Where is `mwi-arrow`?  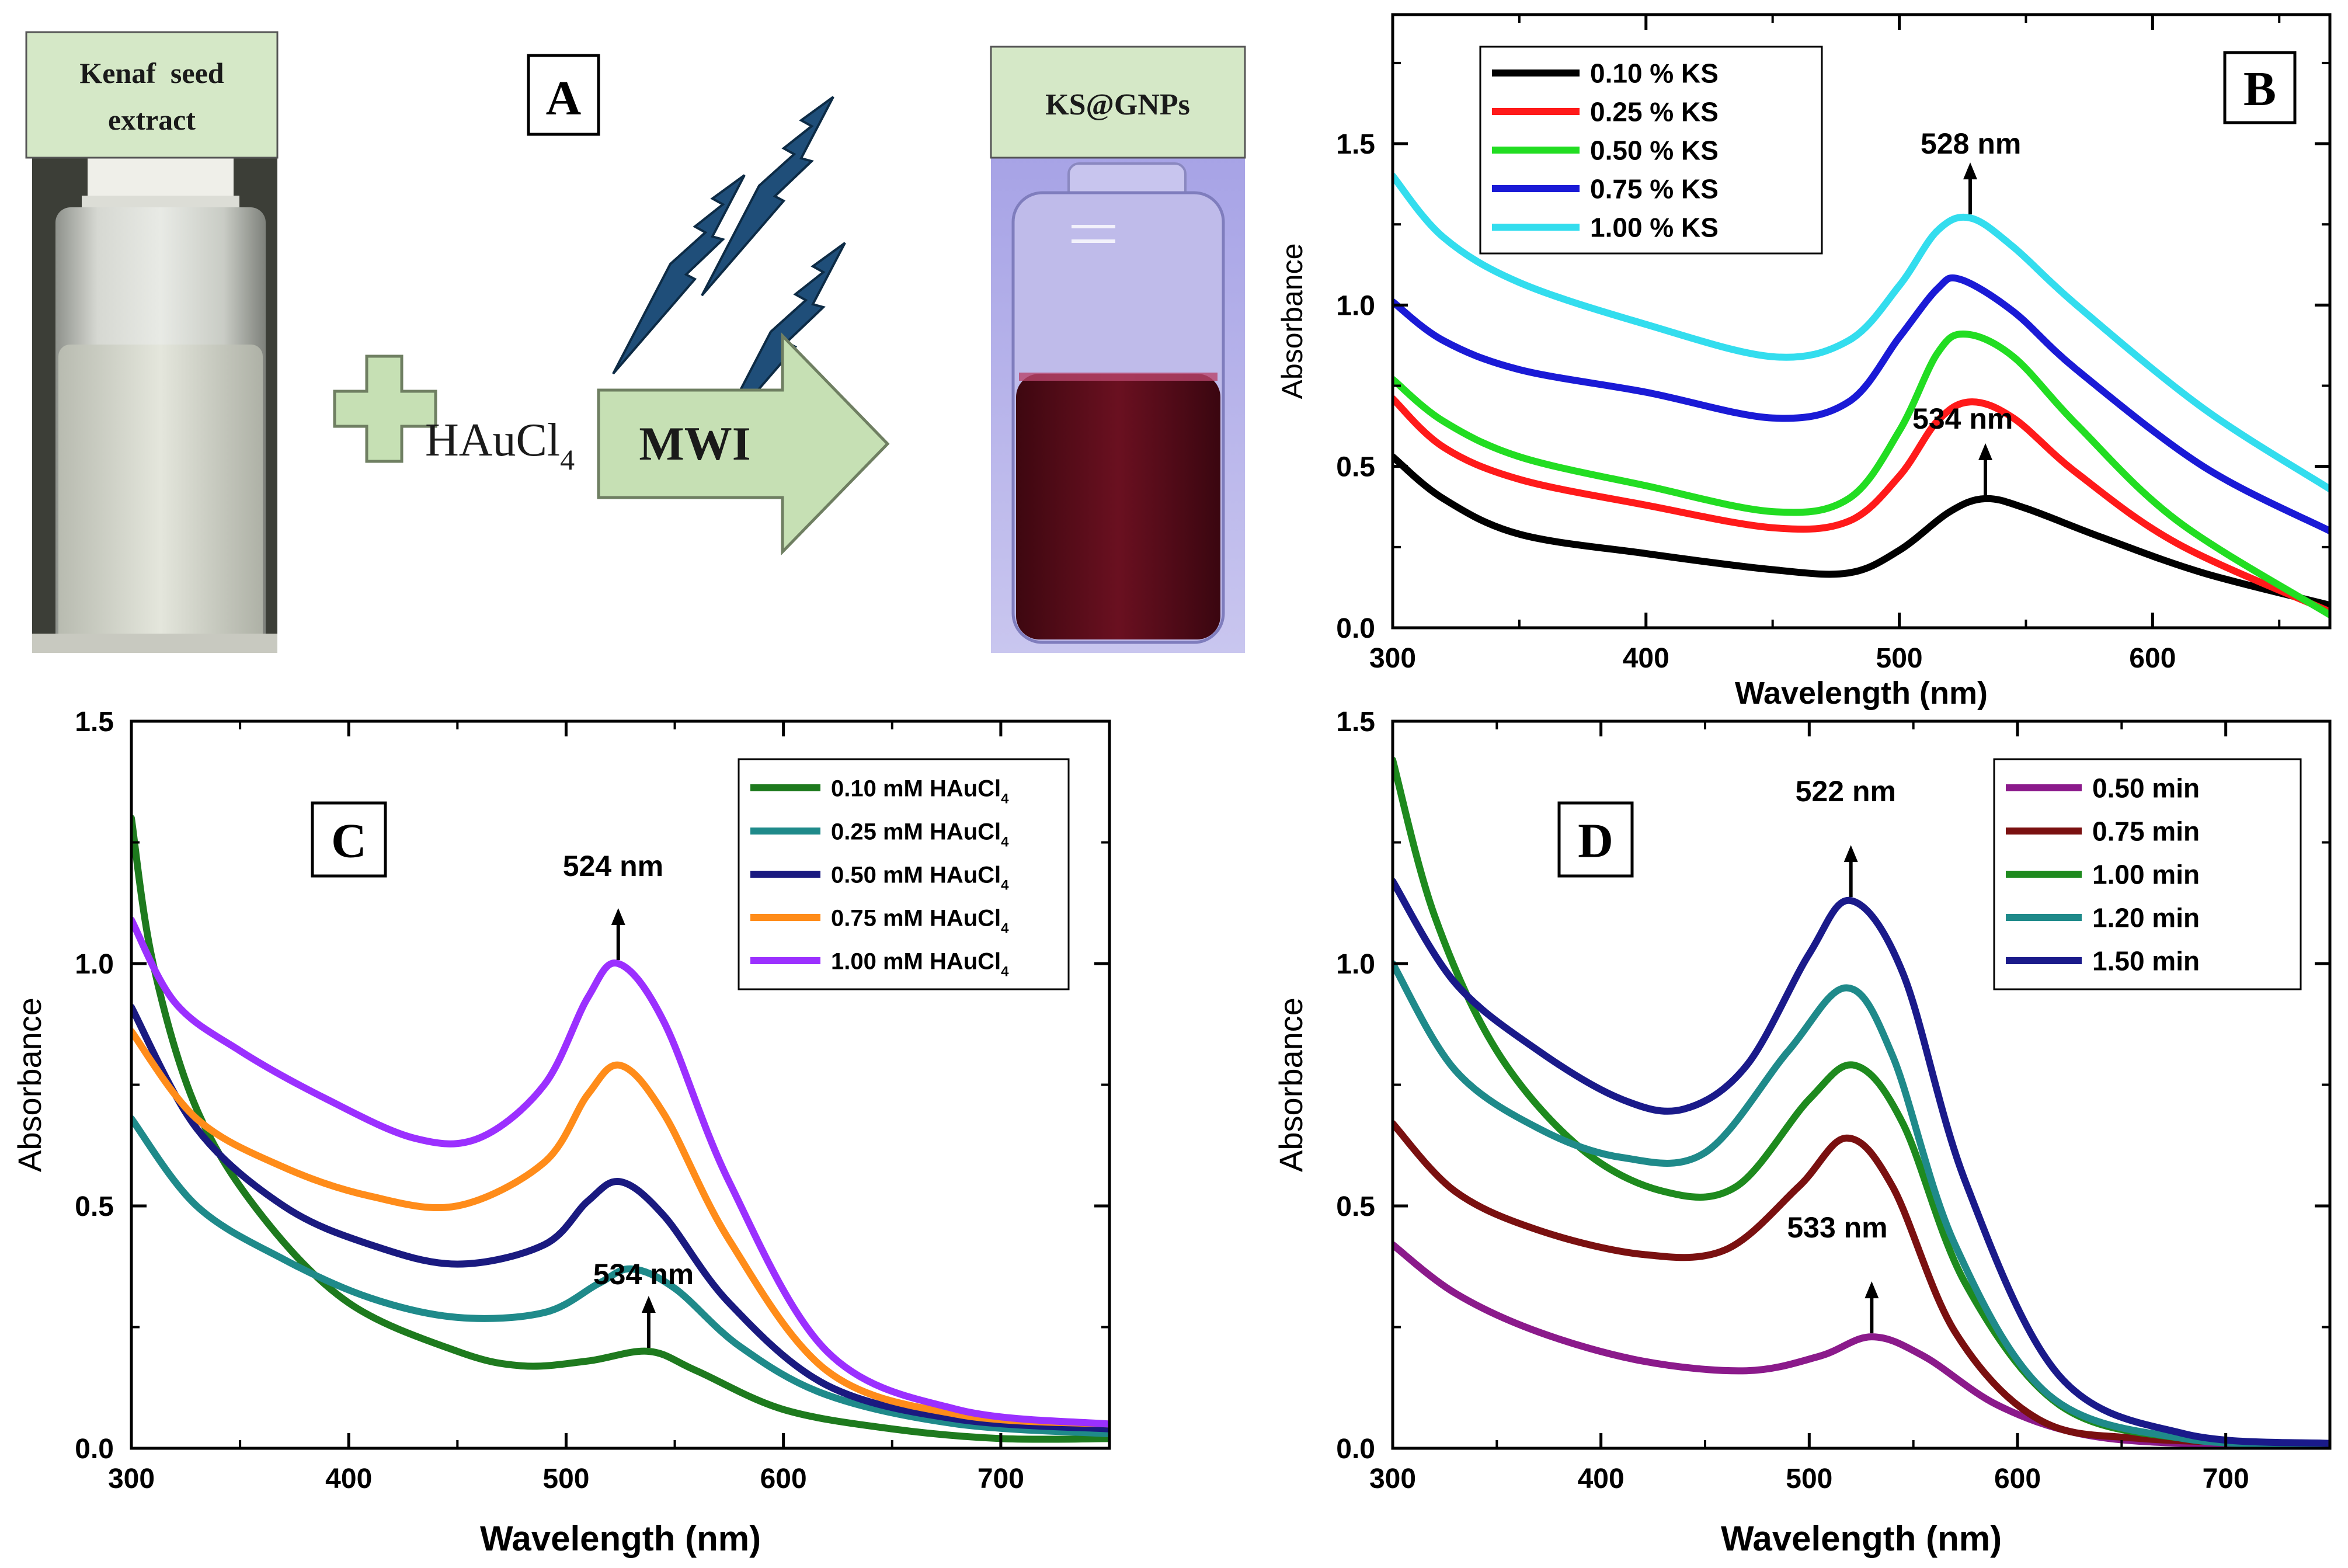 mwi-arrow is located at coordinates (743, 444).